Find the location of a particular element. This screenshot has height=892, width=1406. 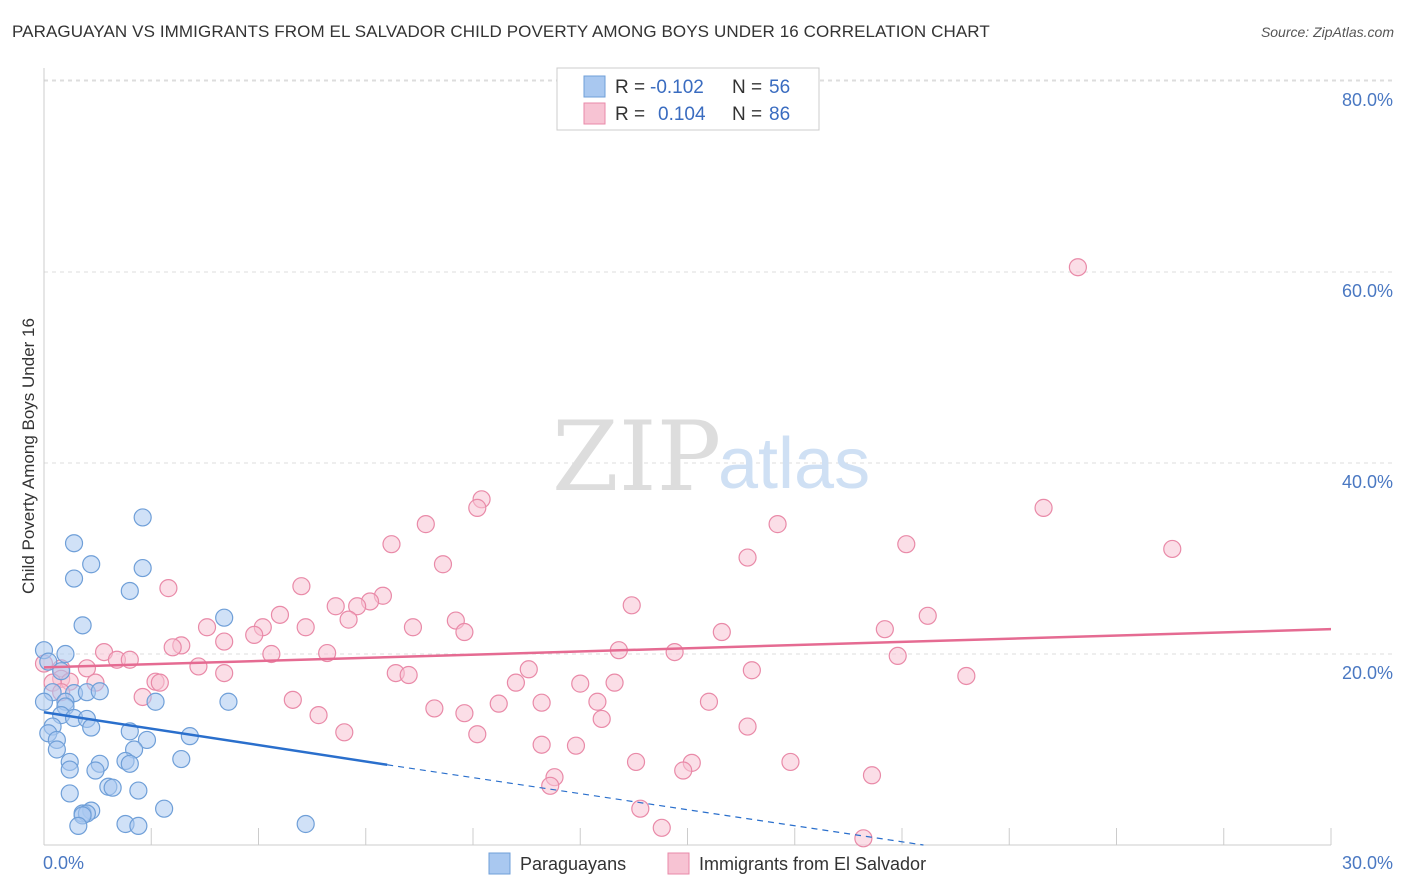

legend-swatch-pink is located at coordinates (594, 113).